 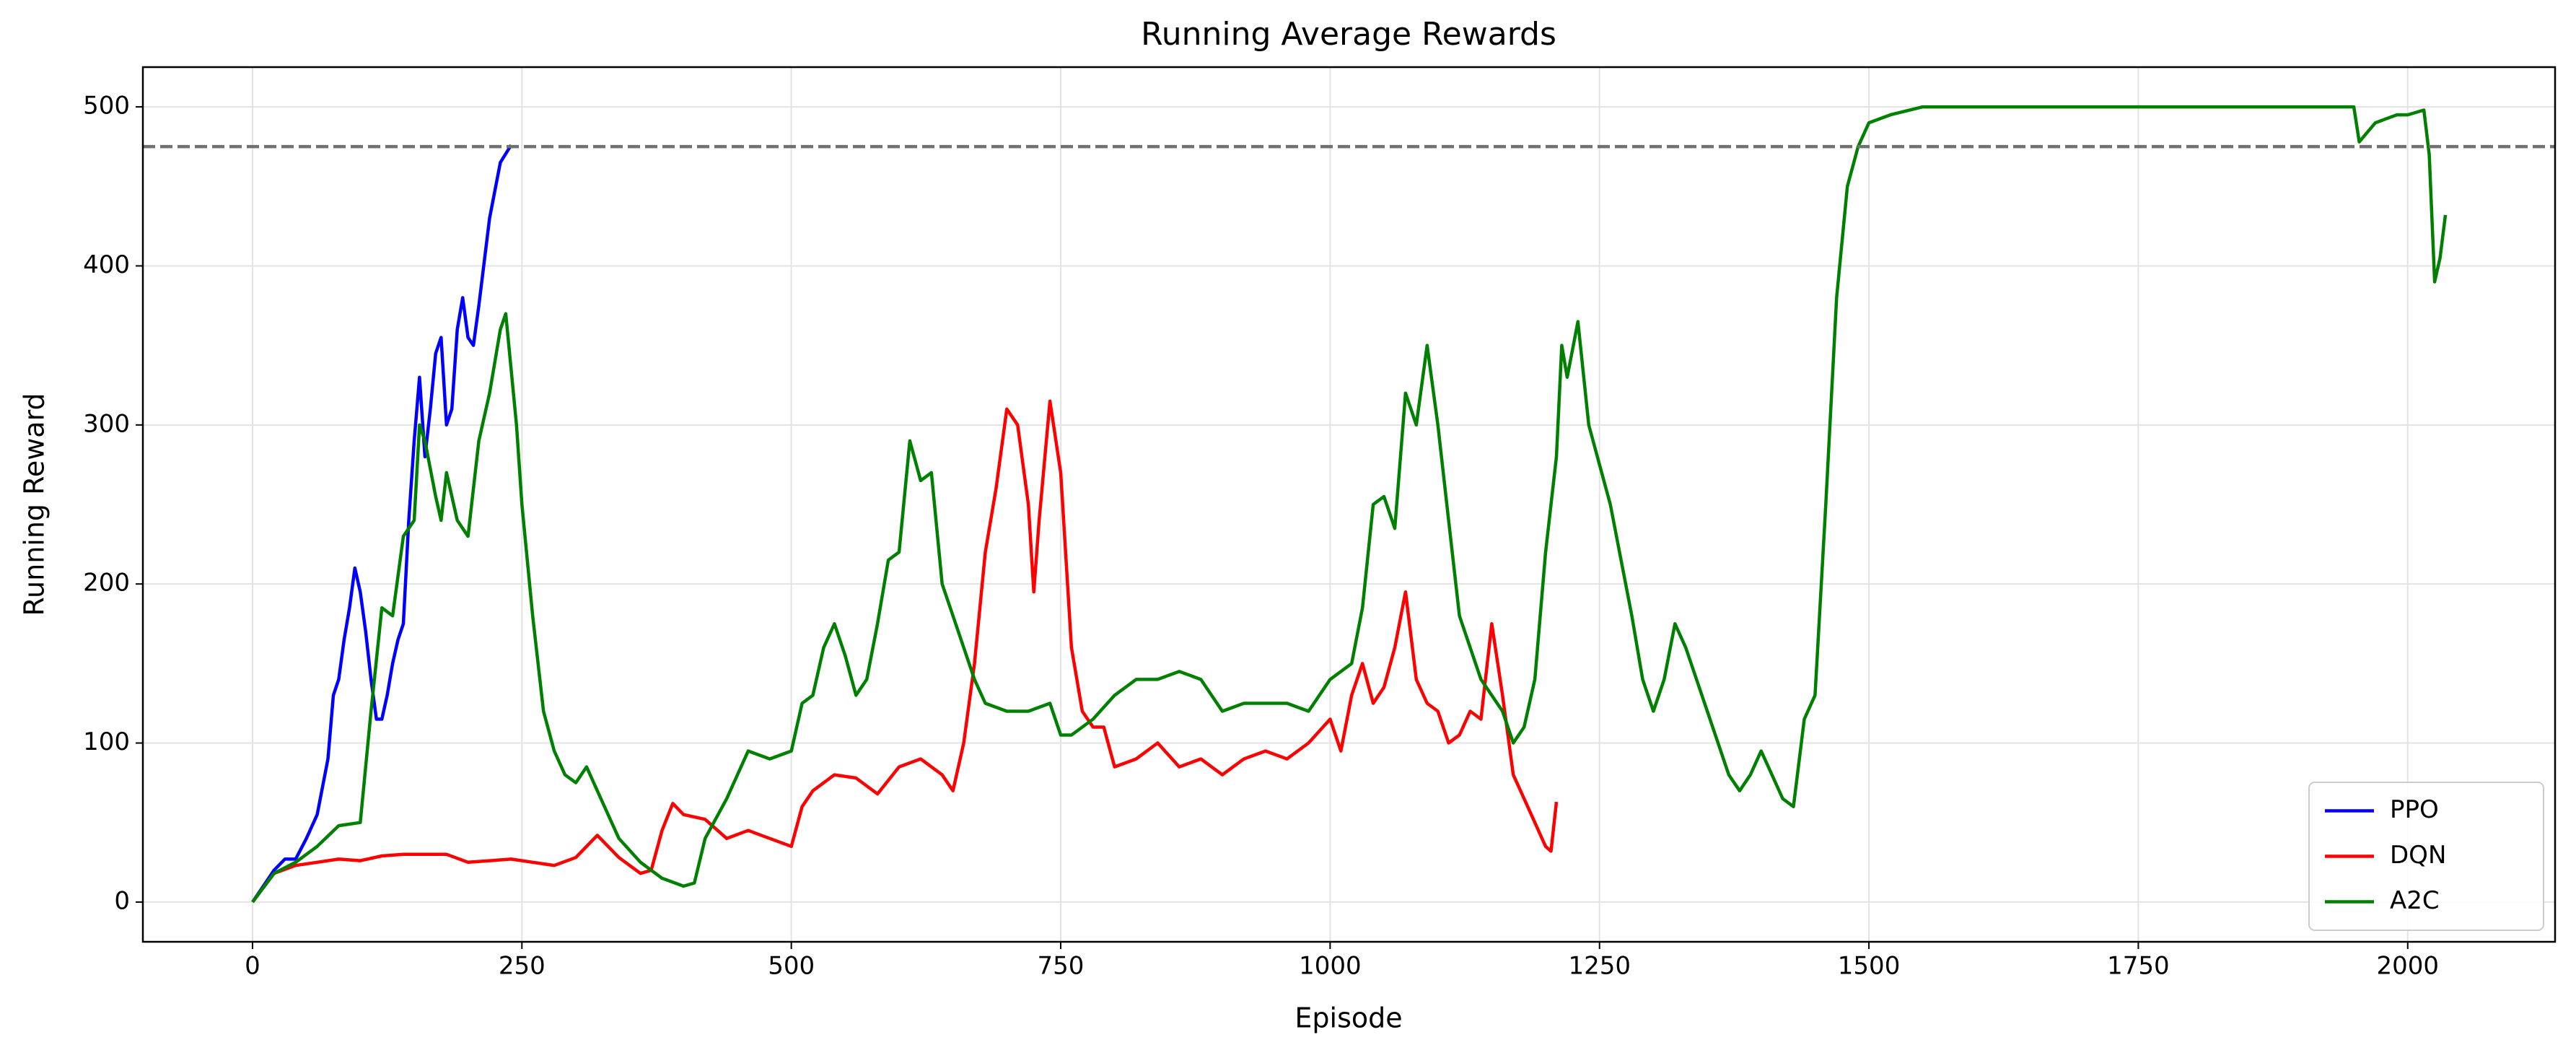 What do you see at coordinates (107, 741) in the screenshot?
I see `y-tick-label: 100` at bounding box center [107, 741].